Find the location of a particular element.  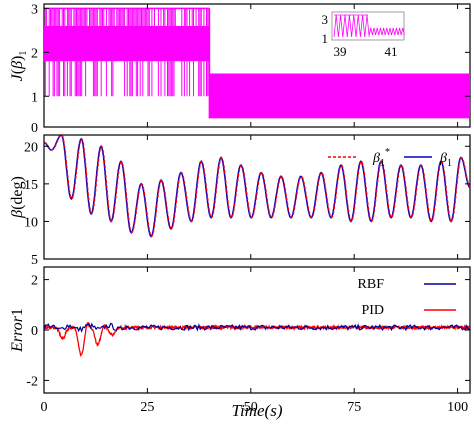

ytick-label: 5 is located at coordinates (34, 260).